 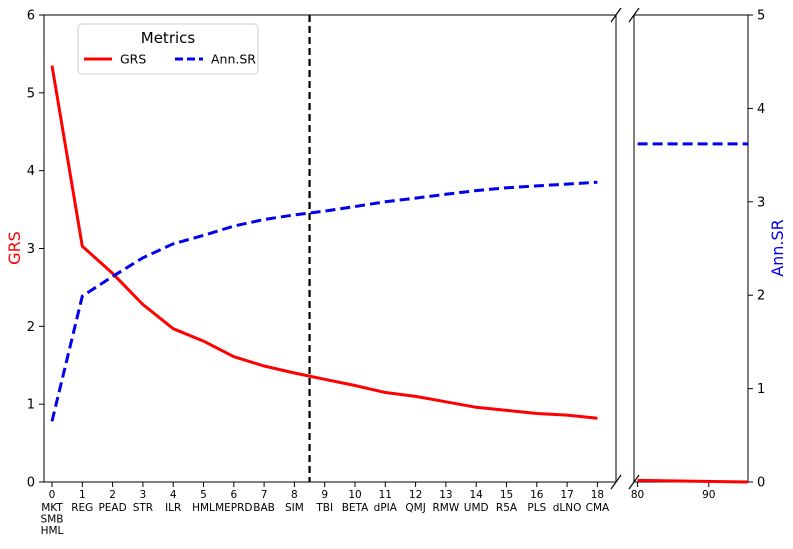 What do you see at coordinates (233, 508) in the screenshot?
I see `x-category-label: MEPRD` at bounding box center [233, 508].